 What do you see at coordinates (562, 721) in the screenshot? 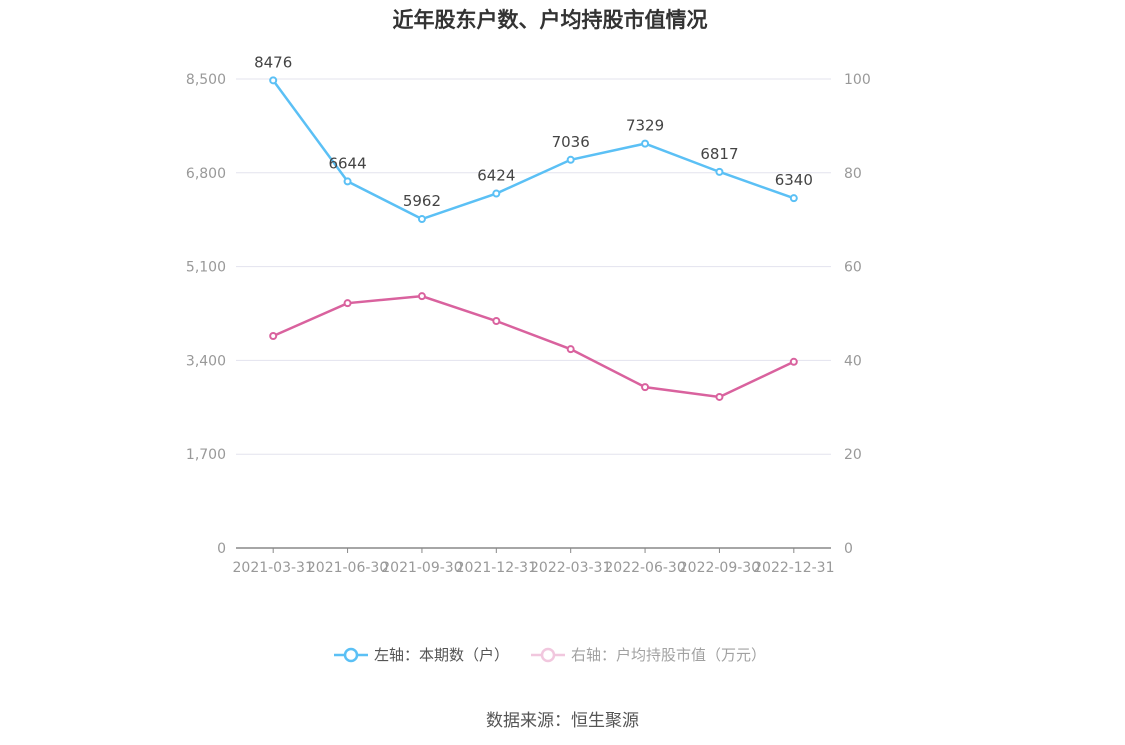
I see `data-source: 数据来源：恒生聚源` at bounding box center [562, 721].